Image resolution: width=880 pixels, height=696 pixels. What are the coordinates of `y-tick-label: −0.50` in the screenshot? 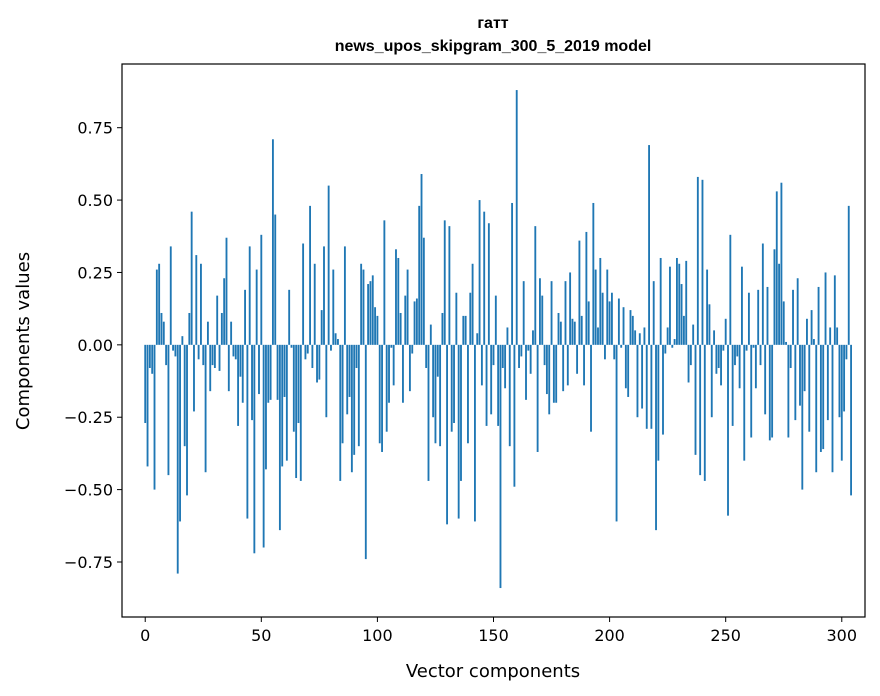 It's located at (88, 490).